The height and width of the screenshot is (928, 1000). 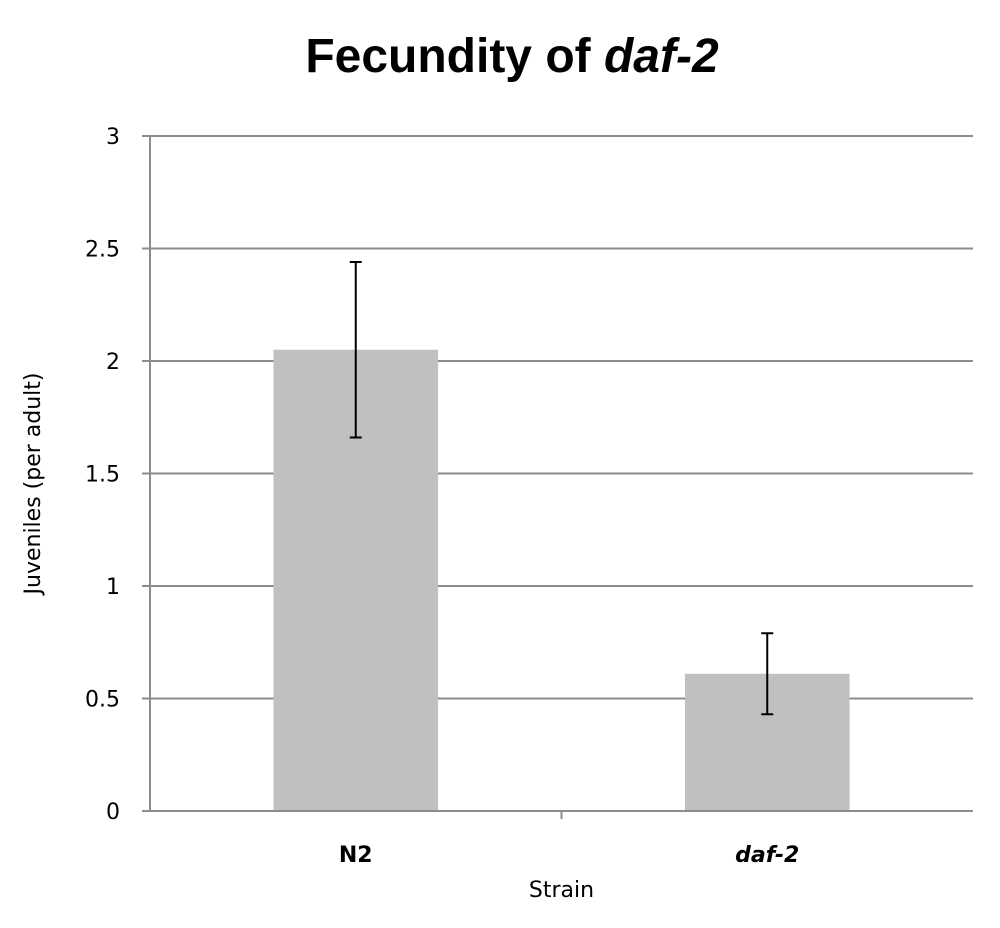 I want to click on y-tick-label: 3, so click(x=113, y=137).